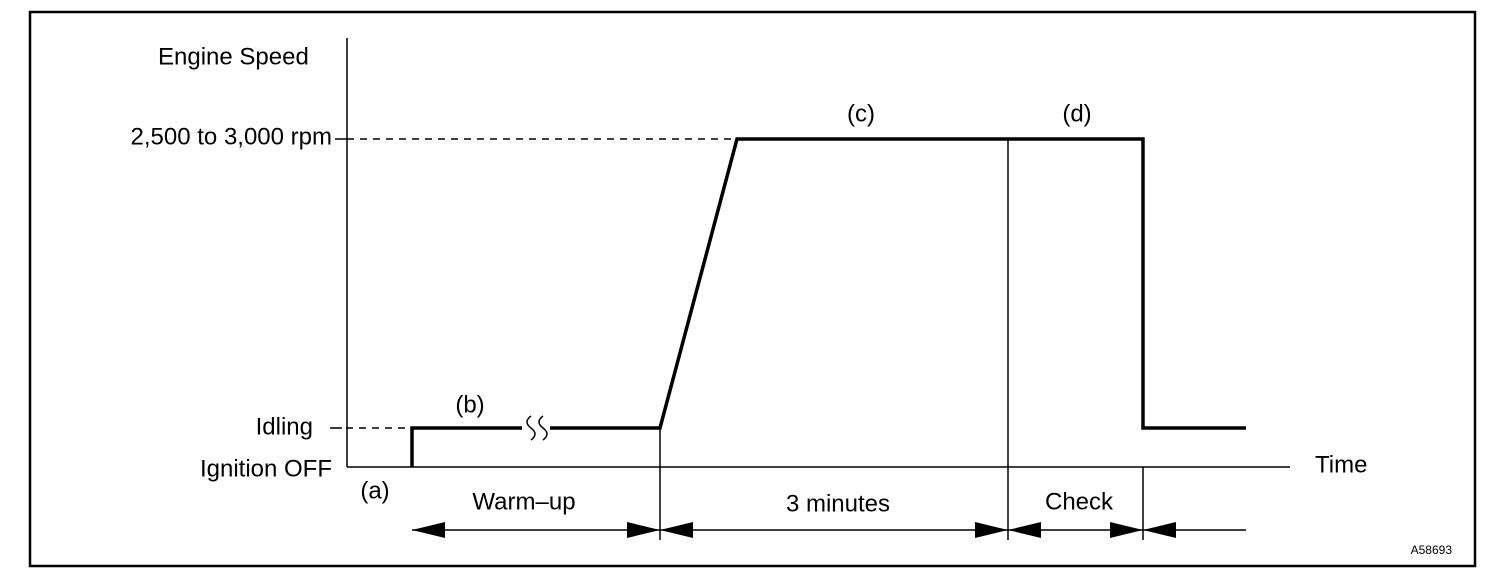  What do you see at coordinates (284, 426) in the screenshot?
I see `level-label: Idling` at bounding box center [284, 426].